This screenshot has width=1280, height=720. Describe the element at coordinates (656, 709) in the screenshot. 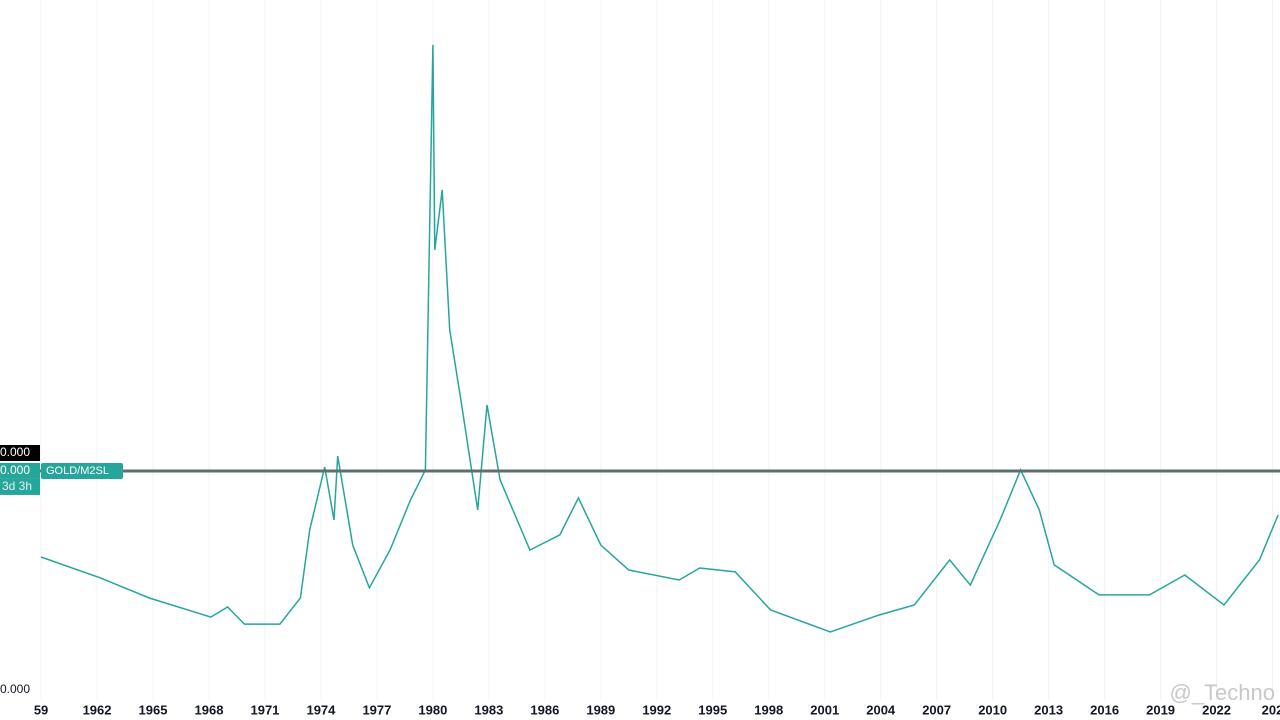

I see `x-tick-label: 1992` at that location.